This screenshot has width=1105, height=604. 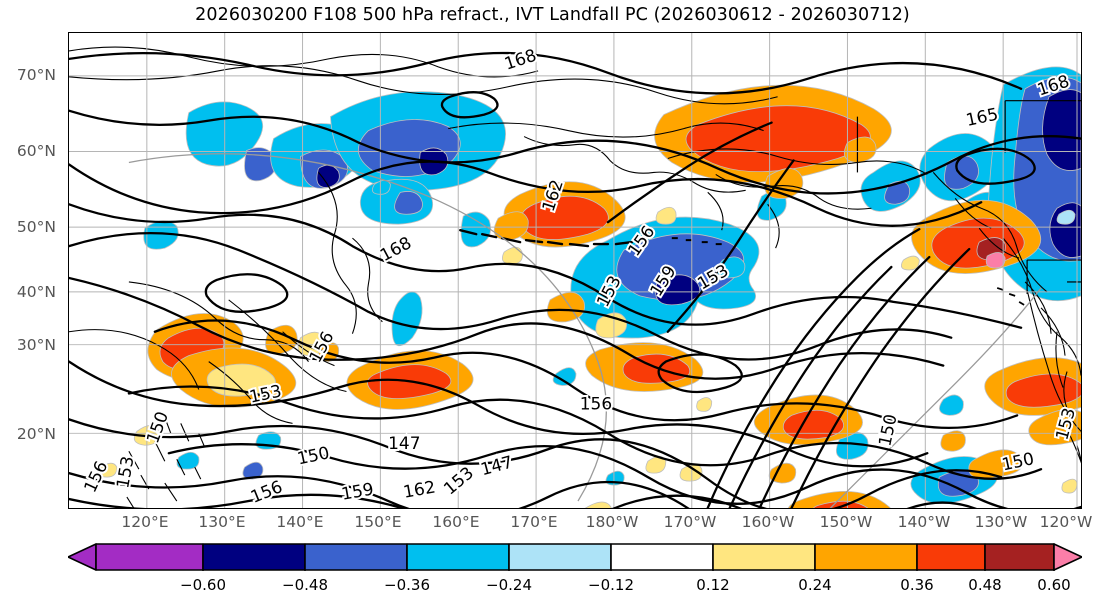 I want to click on x-tick-label: 180°W, so click(x=612, y=522).